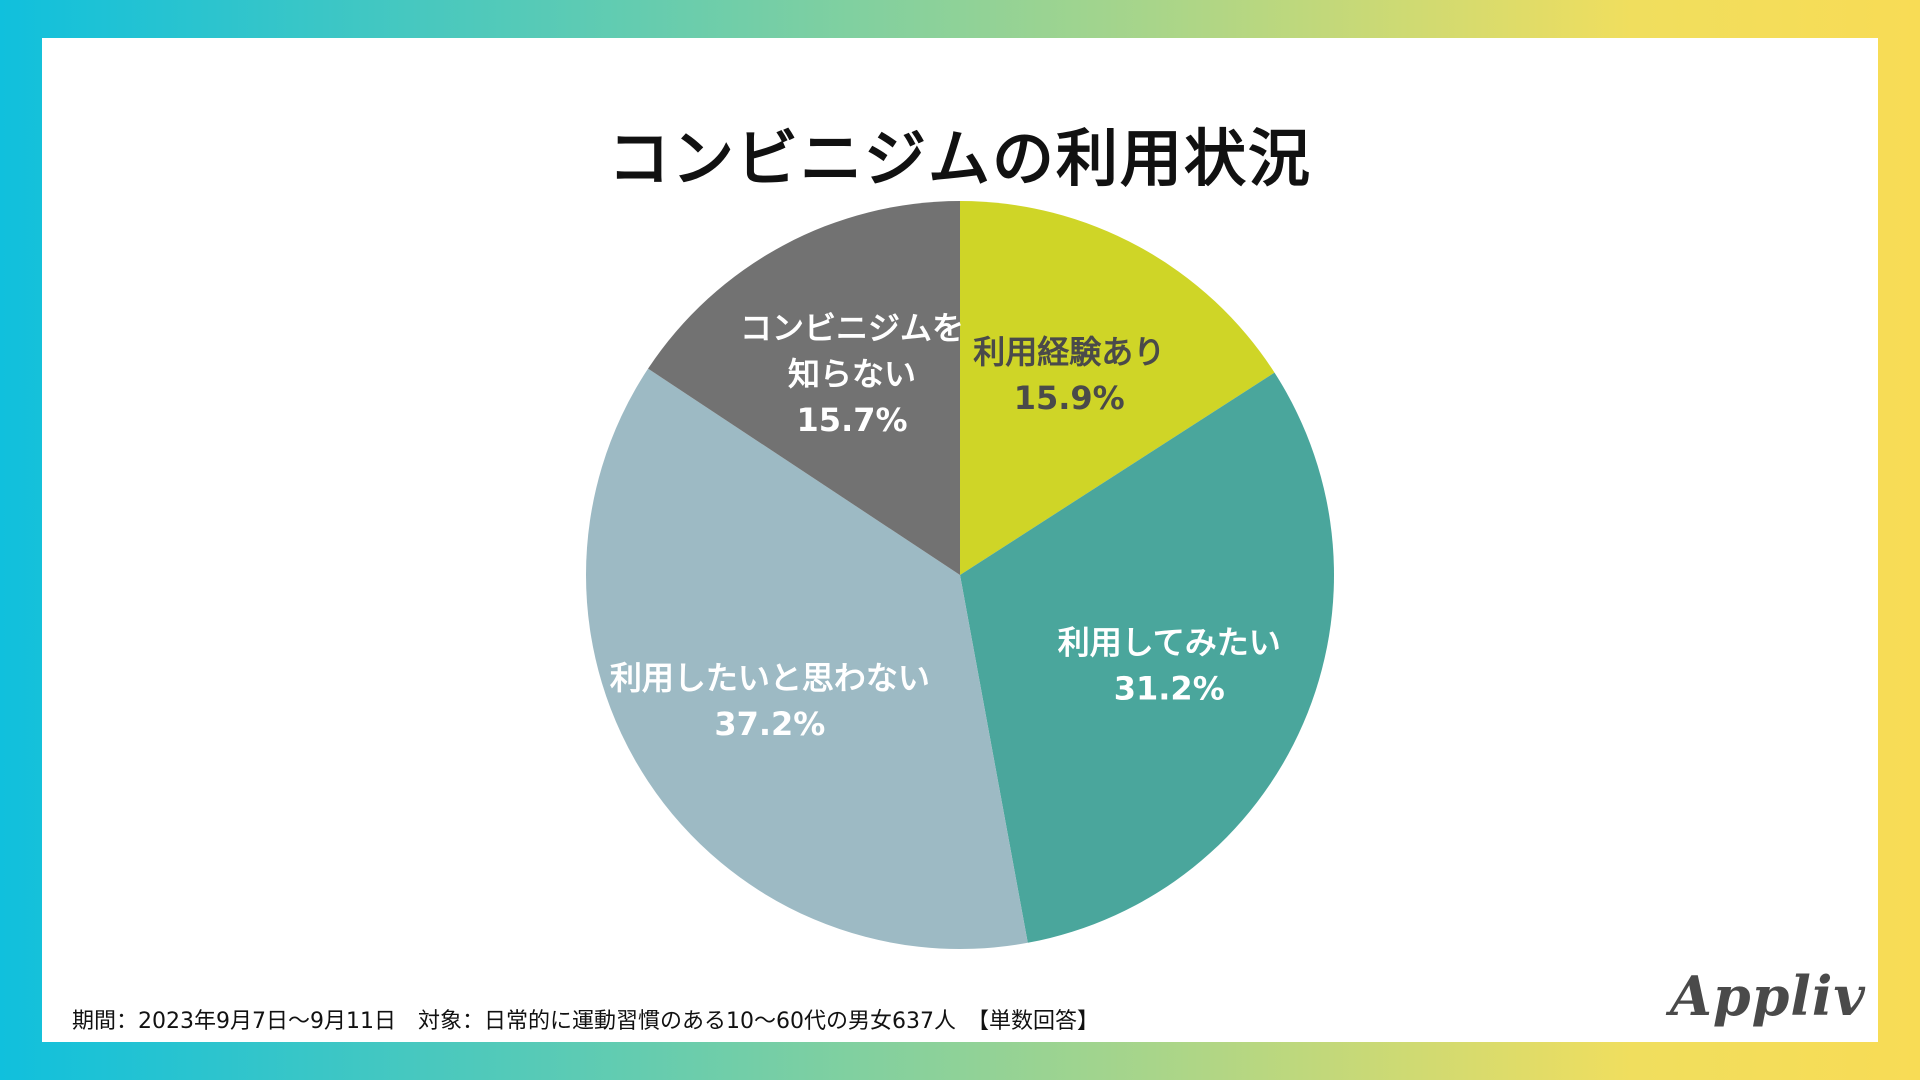  What do you see at coordinates (1069, 352) in the screenshot?
I see `slice-label-line-0-0: 利用経験あり` at bounding box center [1069, 352].